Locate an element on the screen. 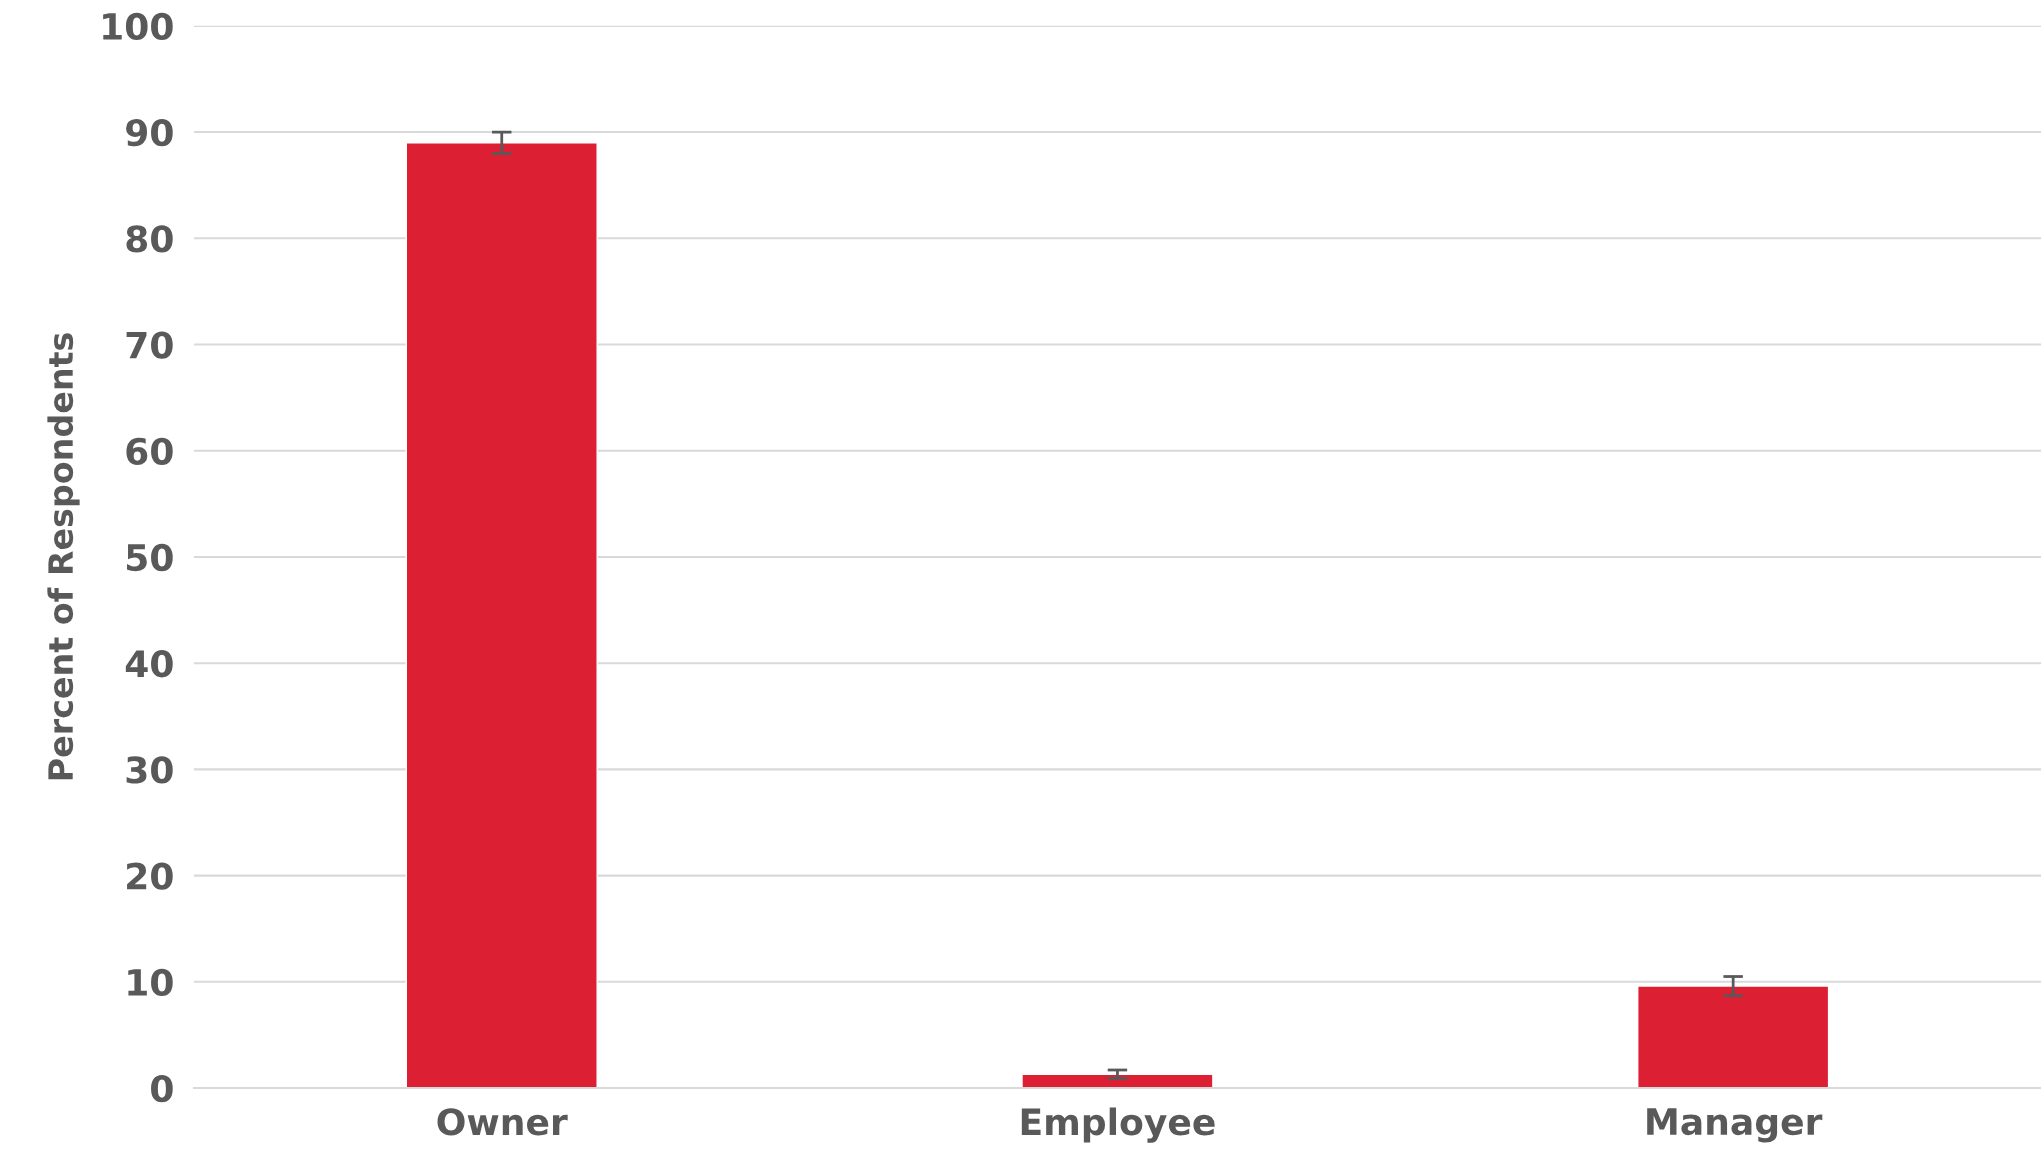  x-tick-label: Employee is located at coordinates (1118, 1125).